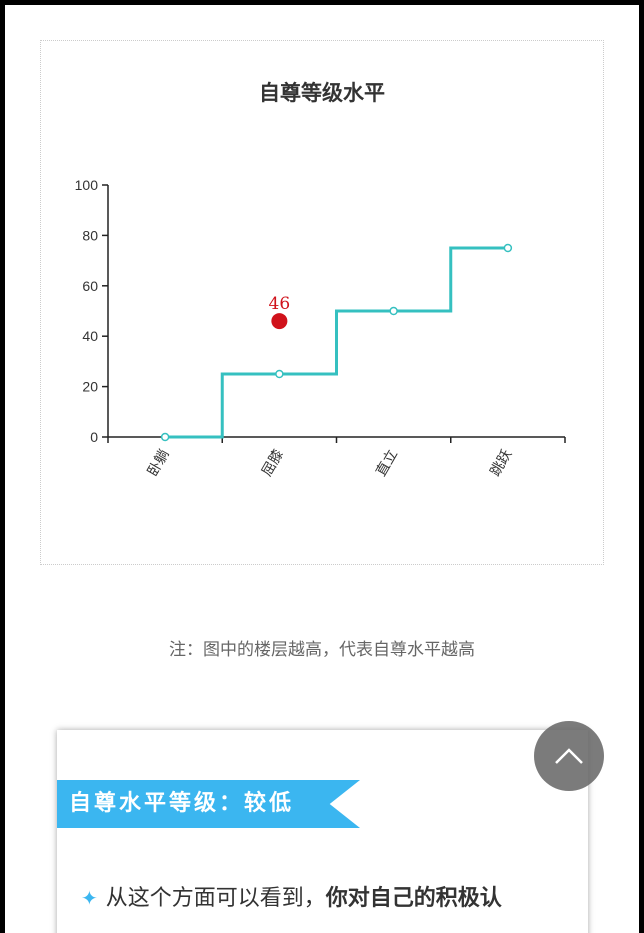 The width and height of the screenshot is (644, 933). What do you see at coordinates (87, 185) in the screenshot?
I see `y-tick-label: 100` at bounding box center [87, 185].